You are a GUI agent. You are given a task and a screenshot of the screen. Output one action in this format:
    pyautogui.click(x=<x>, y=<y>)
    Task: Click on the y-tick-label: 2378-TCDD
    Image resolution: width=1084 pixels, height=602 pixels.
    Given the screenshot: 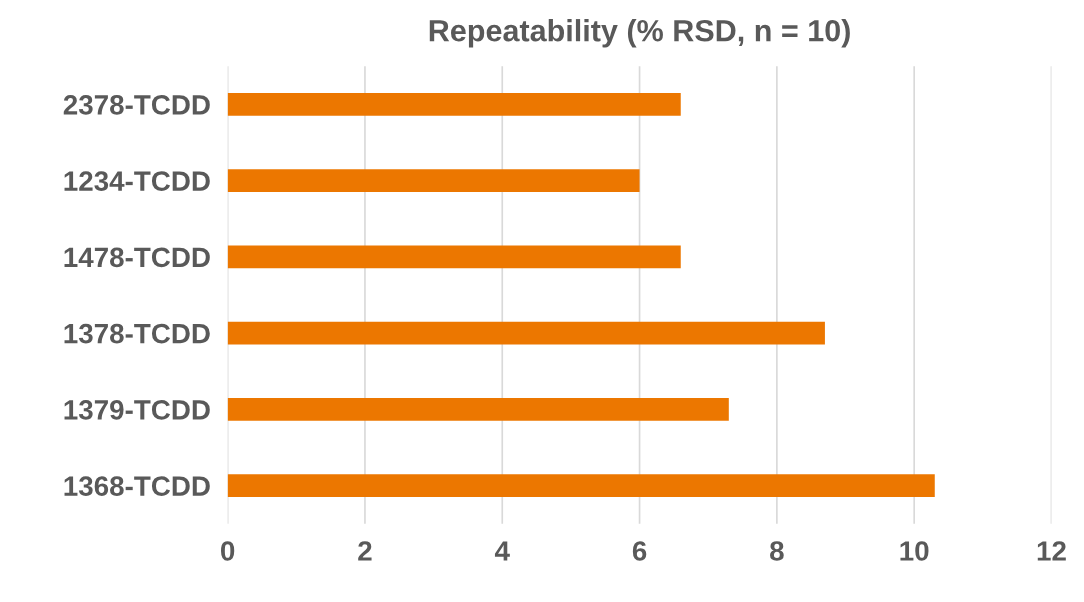 What is the action you would take?
    pyautogui.click(x=136, y=105)
    